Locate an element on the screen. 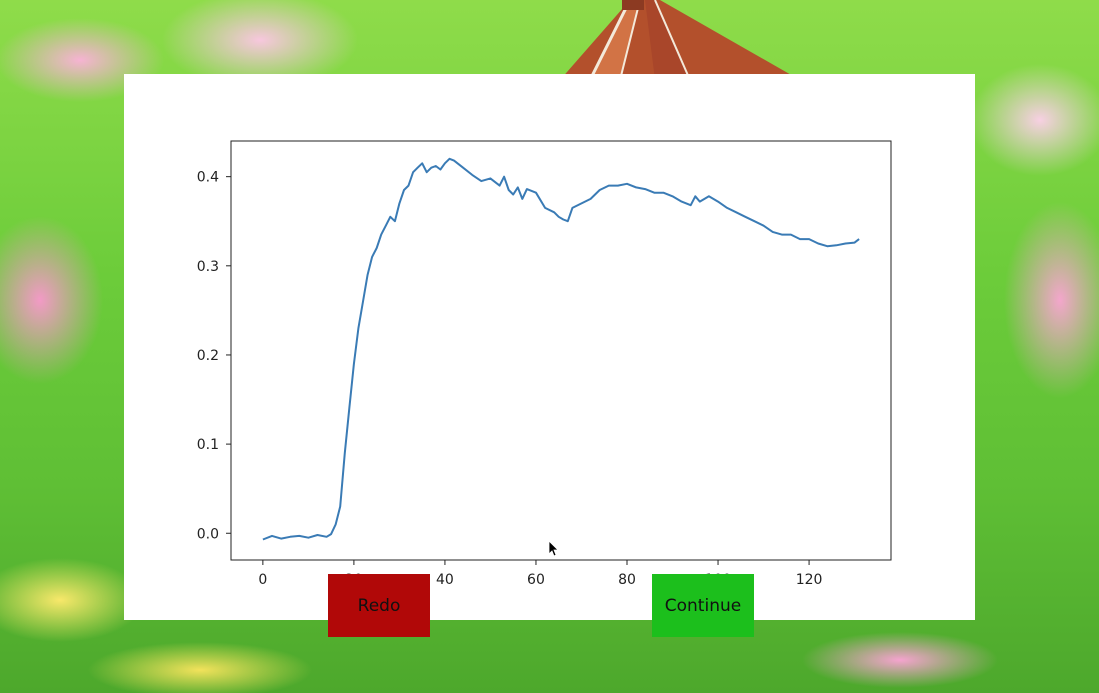 This screenshot has width=1099, height=693. x-tick-label: 0 is located at coordinates (262, 580).